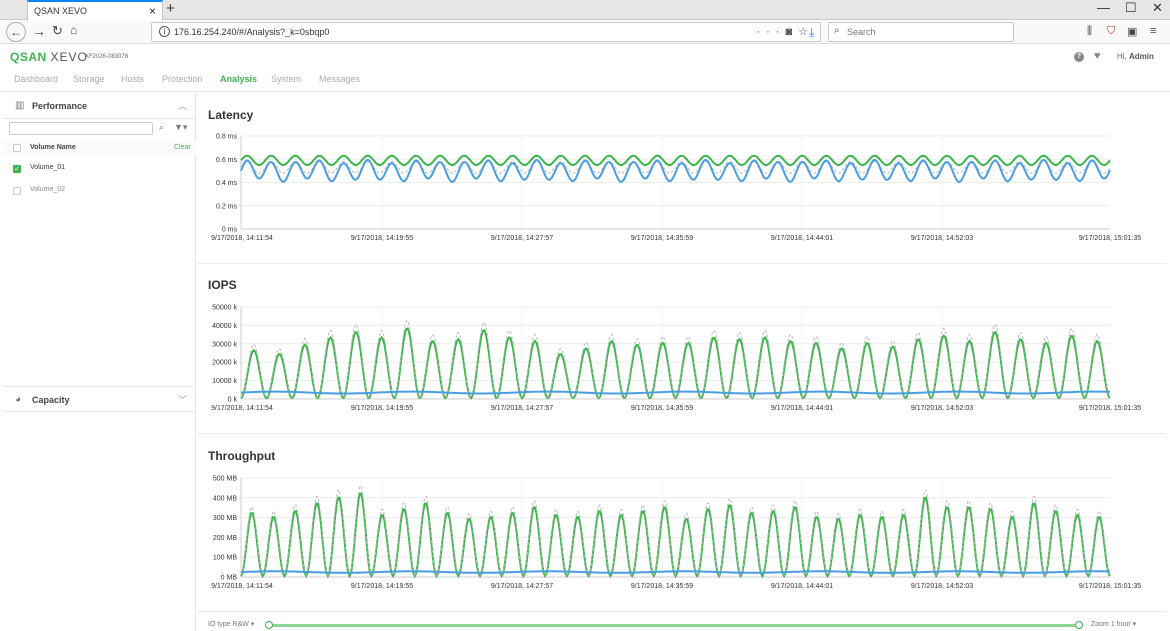 The height and width of the screenshot is (631, 1170). Describe the element at coordinates (99, 148) in the screenshot. I see `volume-list-header: Volume Name Clear` at that location.